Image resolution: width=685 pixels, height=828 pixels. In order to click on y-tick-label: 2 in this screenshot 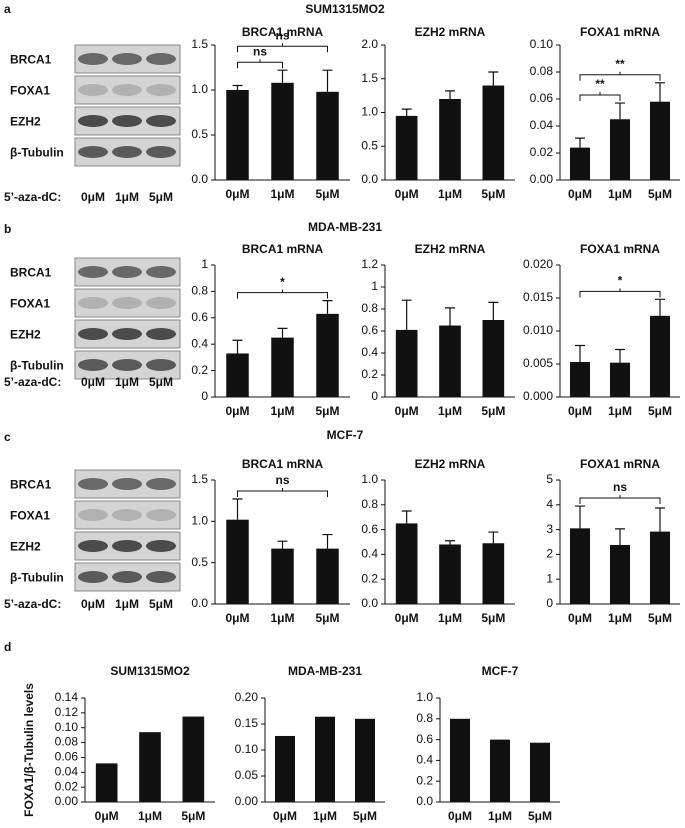, I will do `click(549, 554)`.